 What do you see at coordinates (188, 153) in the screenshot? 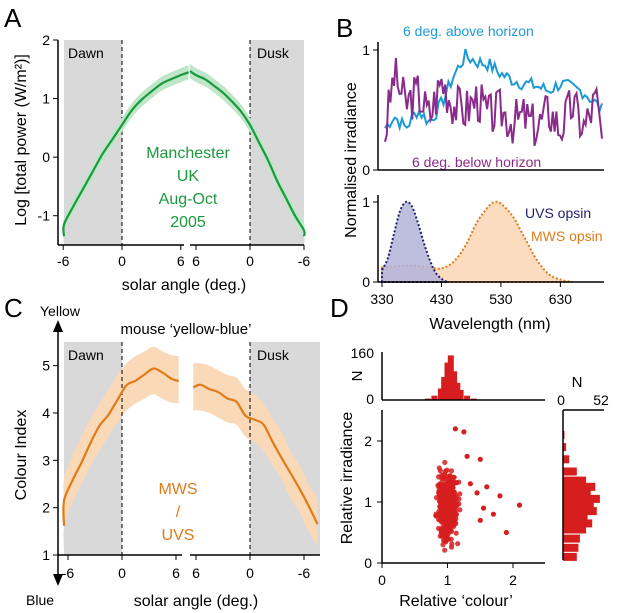
I see `annotation-line-1: Manchester` at bounding box center [188, 153].